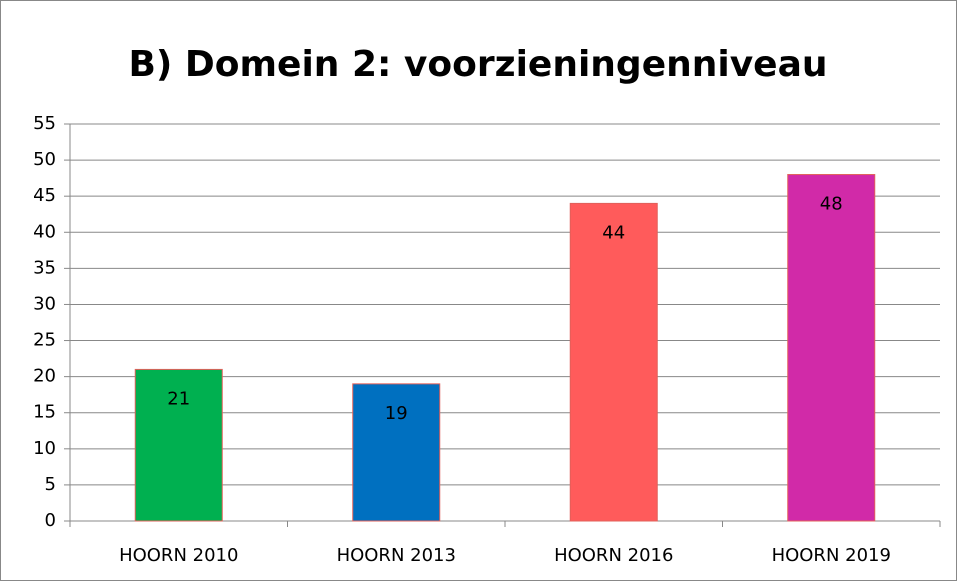  Describe the element at coordinates (831, 555) in the screenshot. I see `x-tick-label: HOORN 2019` at that location.